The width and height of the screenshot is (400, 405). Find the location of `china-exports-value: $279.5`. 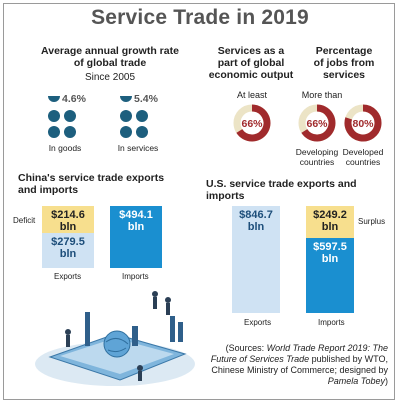

china-exports-value: $279.5 is located at coordinates (68, 242).